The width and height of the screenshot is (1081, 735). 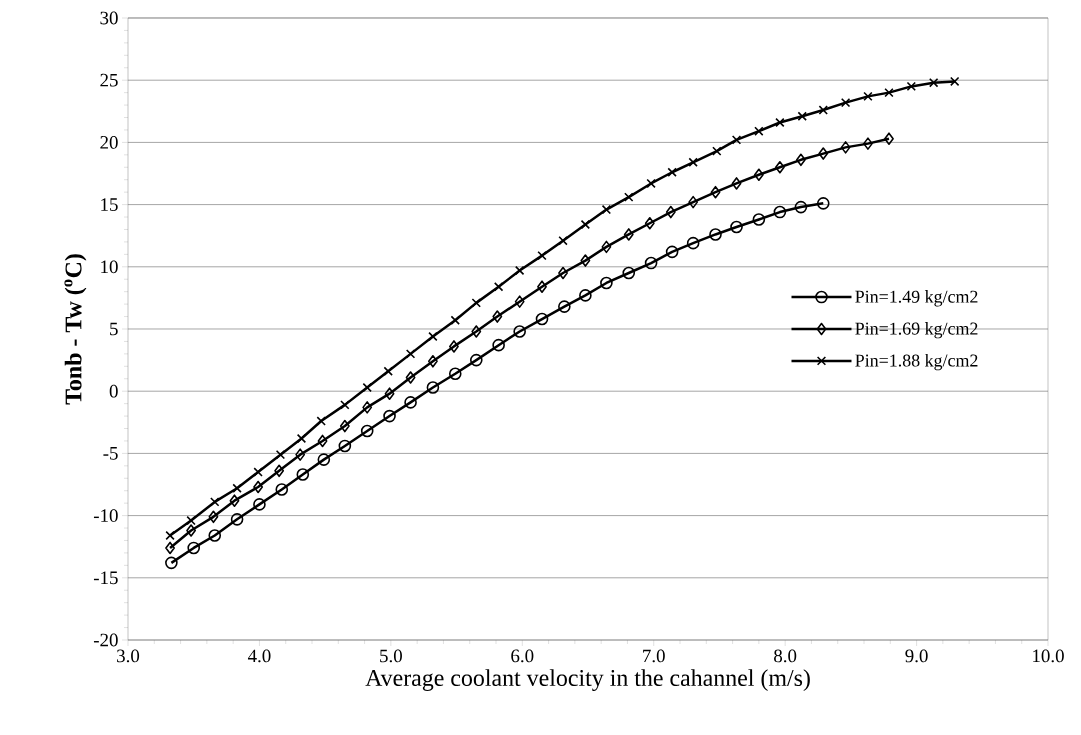 I want to click on y-tick-label: -5, so click(x=110, y=453).